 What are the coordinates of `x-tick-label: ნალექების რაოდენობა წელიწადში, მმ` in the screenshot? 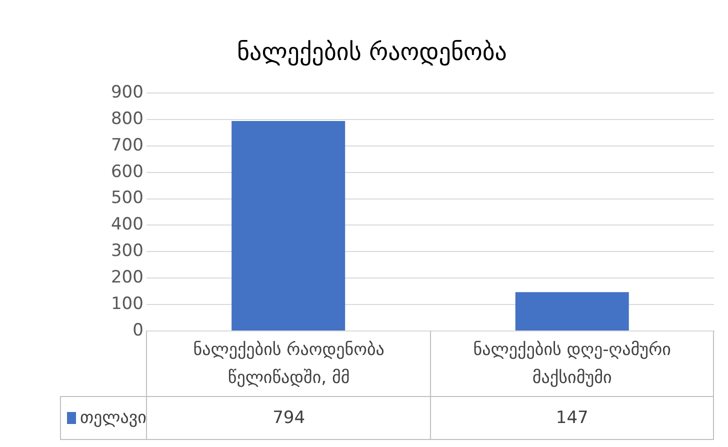 It's located at (288, 363).